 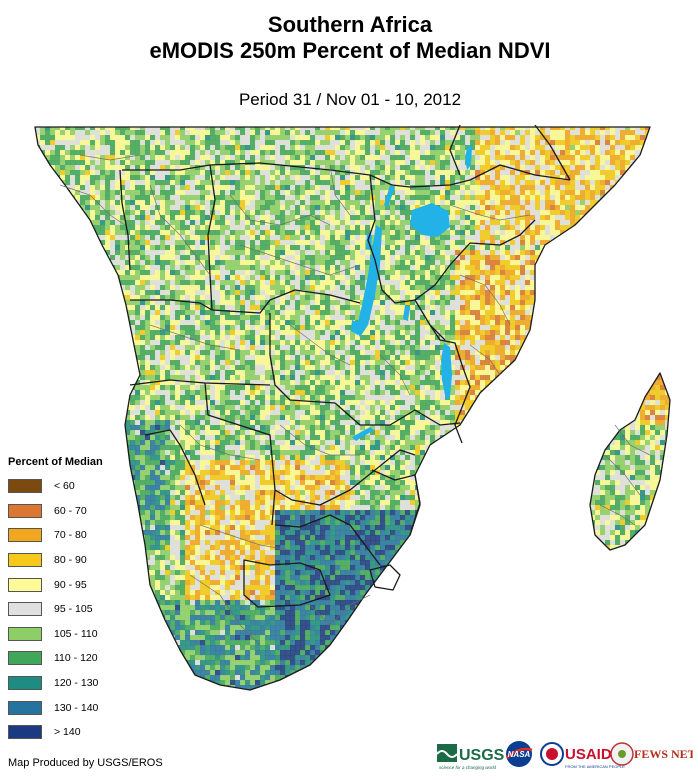 What do you see at coordinates (76, 658) in the screenshot?
I see `legend-label: 110 - 120` at bounding box center [76, 658].